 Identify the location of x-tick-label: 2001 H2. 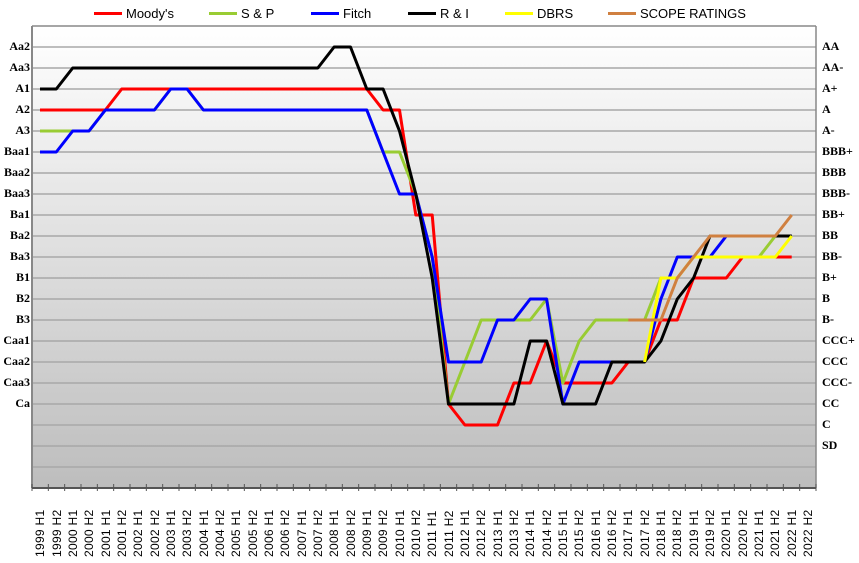
(121, 533).